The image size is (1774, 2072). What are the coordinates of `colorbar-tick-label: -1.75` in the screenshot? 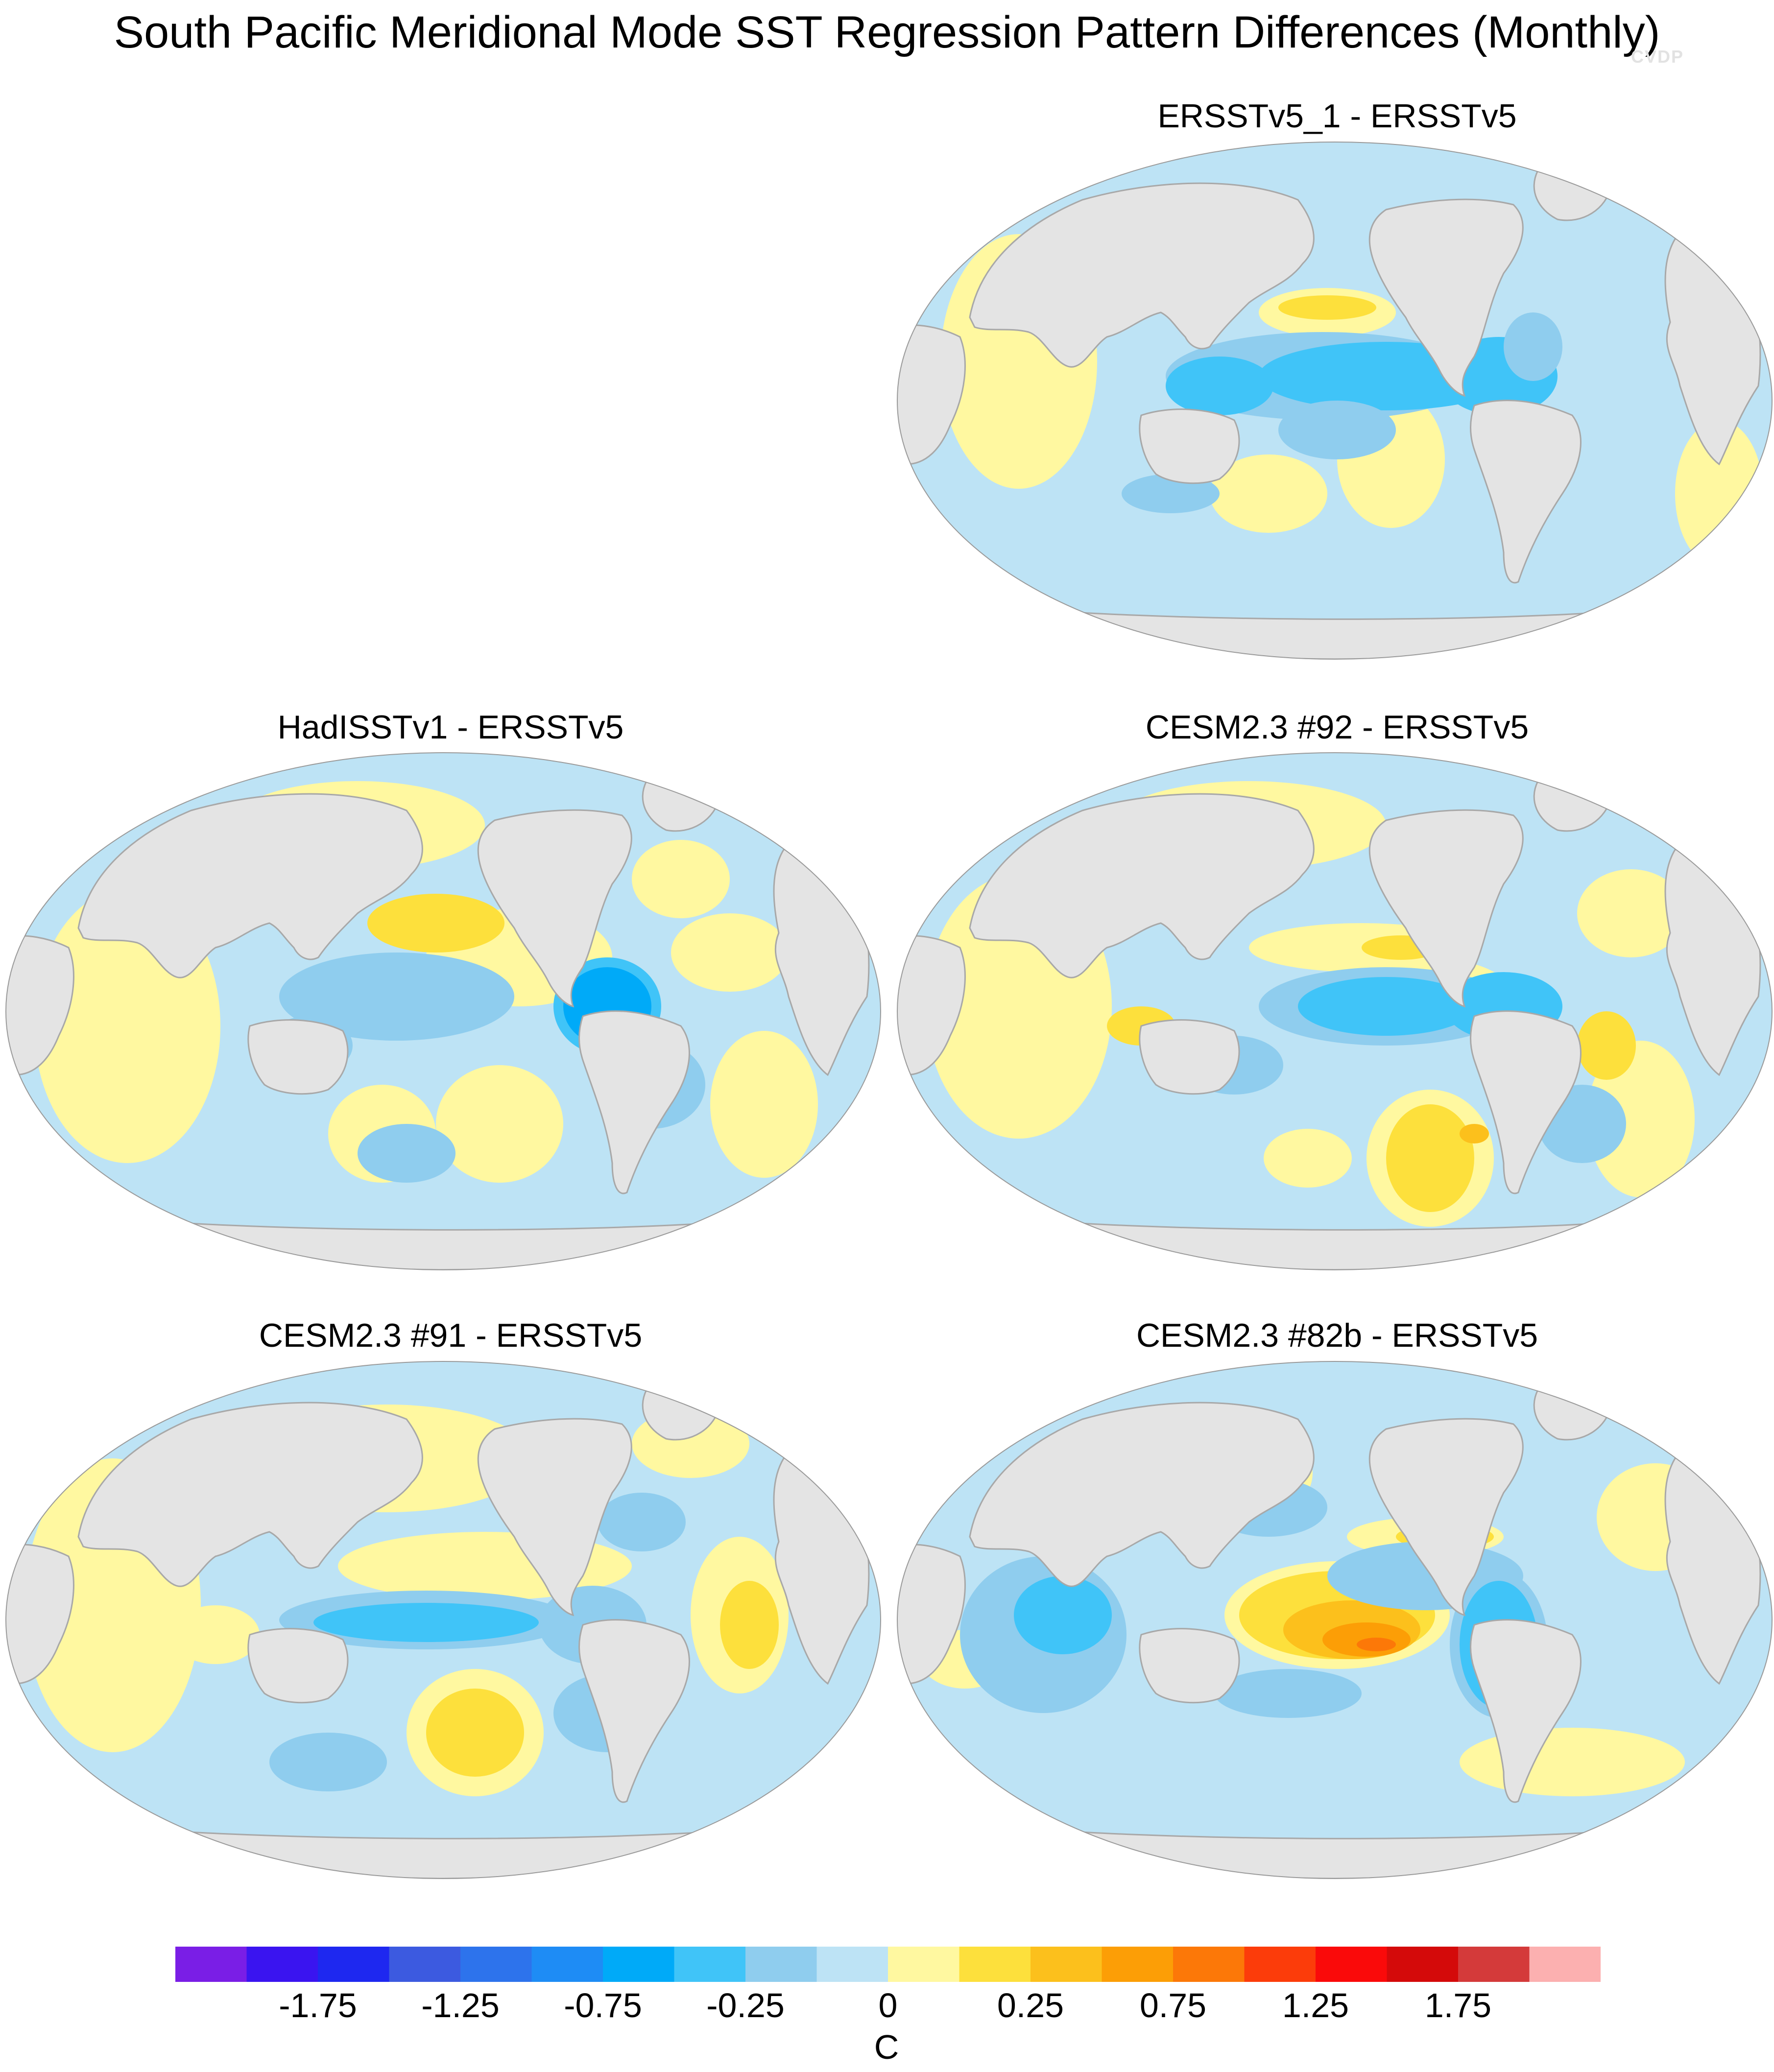 It's located at (318, 2005).